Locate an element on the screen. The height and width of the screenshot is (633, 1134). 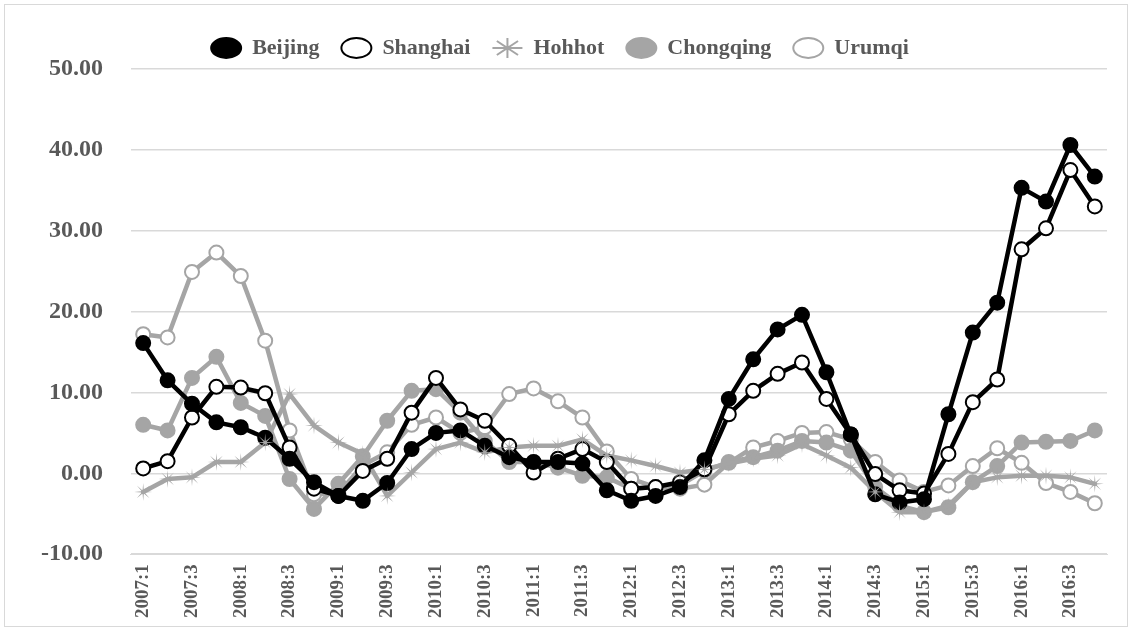
legend-label: Shanghai is located at coordinates (426, 46).